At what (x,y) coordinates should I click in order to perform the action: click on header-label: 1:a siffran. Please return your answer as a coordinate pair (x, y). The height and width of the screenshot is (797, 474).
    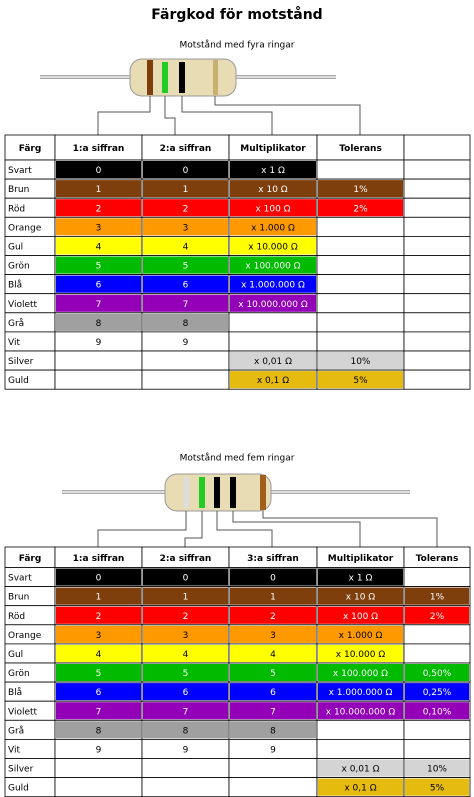
    Looking at the image, I should click on (99, 559).